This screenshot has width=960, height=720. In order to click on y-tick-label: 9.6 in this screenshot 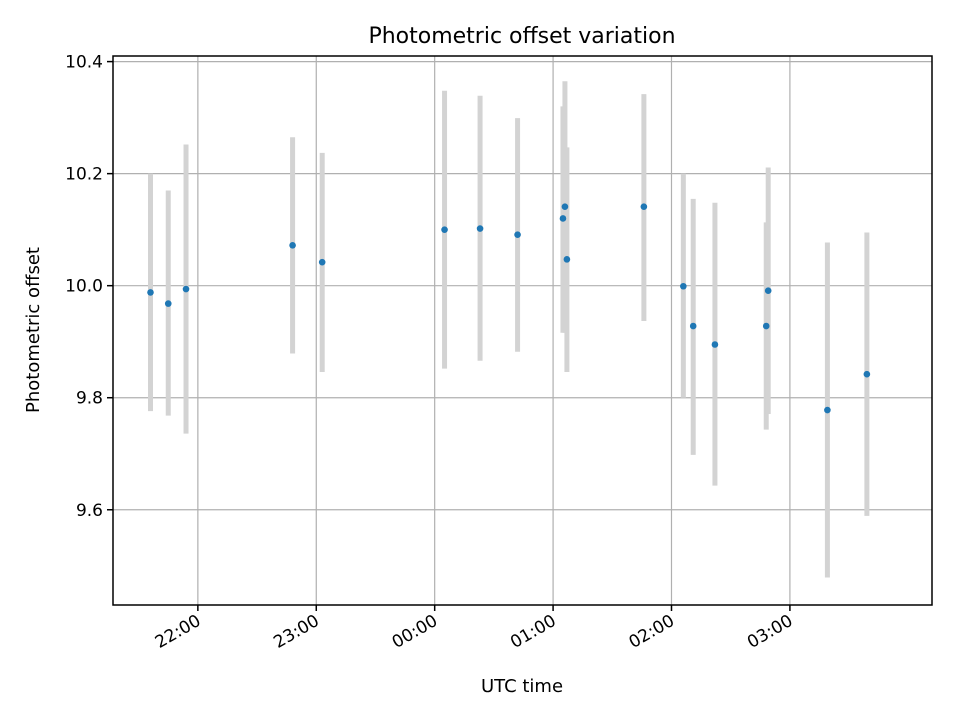, I will do `click(89, 511)`.